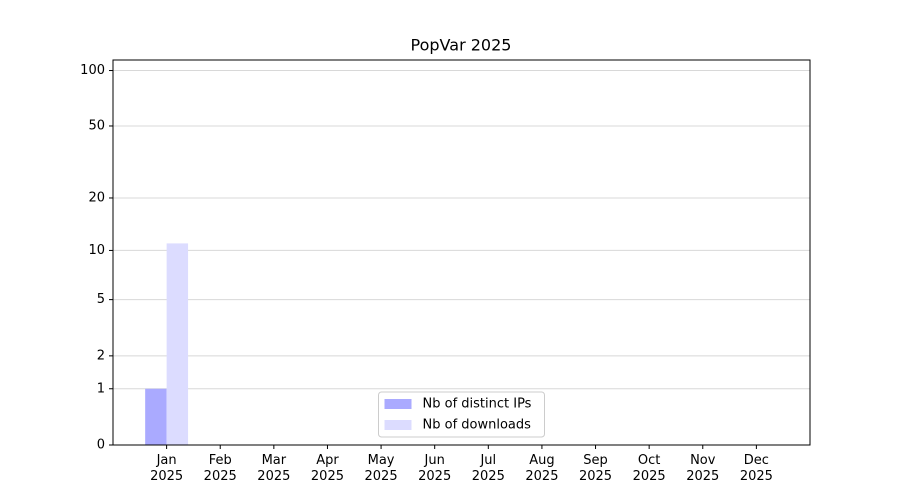 The image size is (900, 500). I want to click on legend: Nb of distinct IPs Nb of downloads, so click(461, 414).